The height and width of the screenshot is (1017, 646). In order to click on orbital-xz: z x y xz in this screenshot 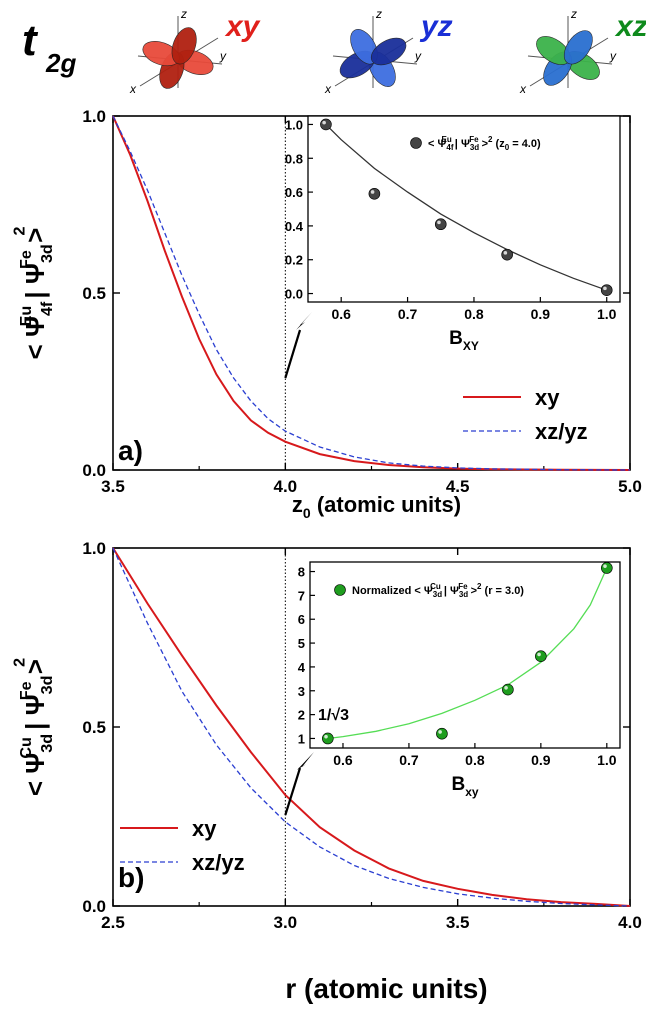, I will do `click(582, 51)`.